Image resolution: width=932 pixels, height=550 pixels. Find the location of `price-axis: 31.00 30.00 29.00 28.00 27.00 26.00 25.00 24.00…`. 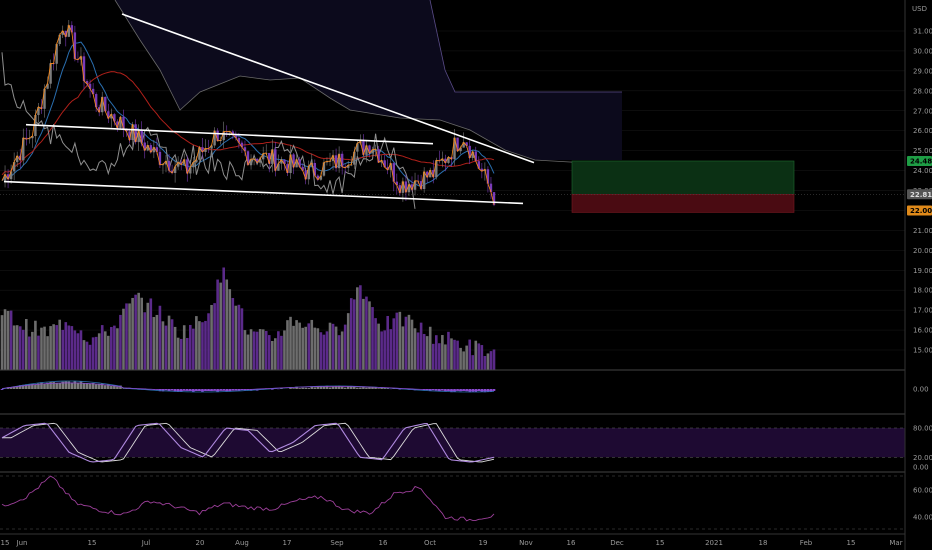

price-axis: 31.00 30.00 29.00 28.00 27.00 26.00 25.00 24.00… is located at coordinates (918, 275).